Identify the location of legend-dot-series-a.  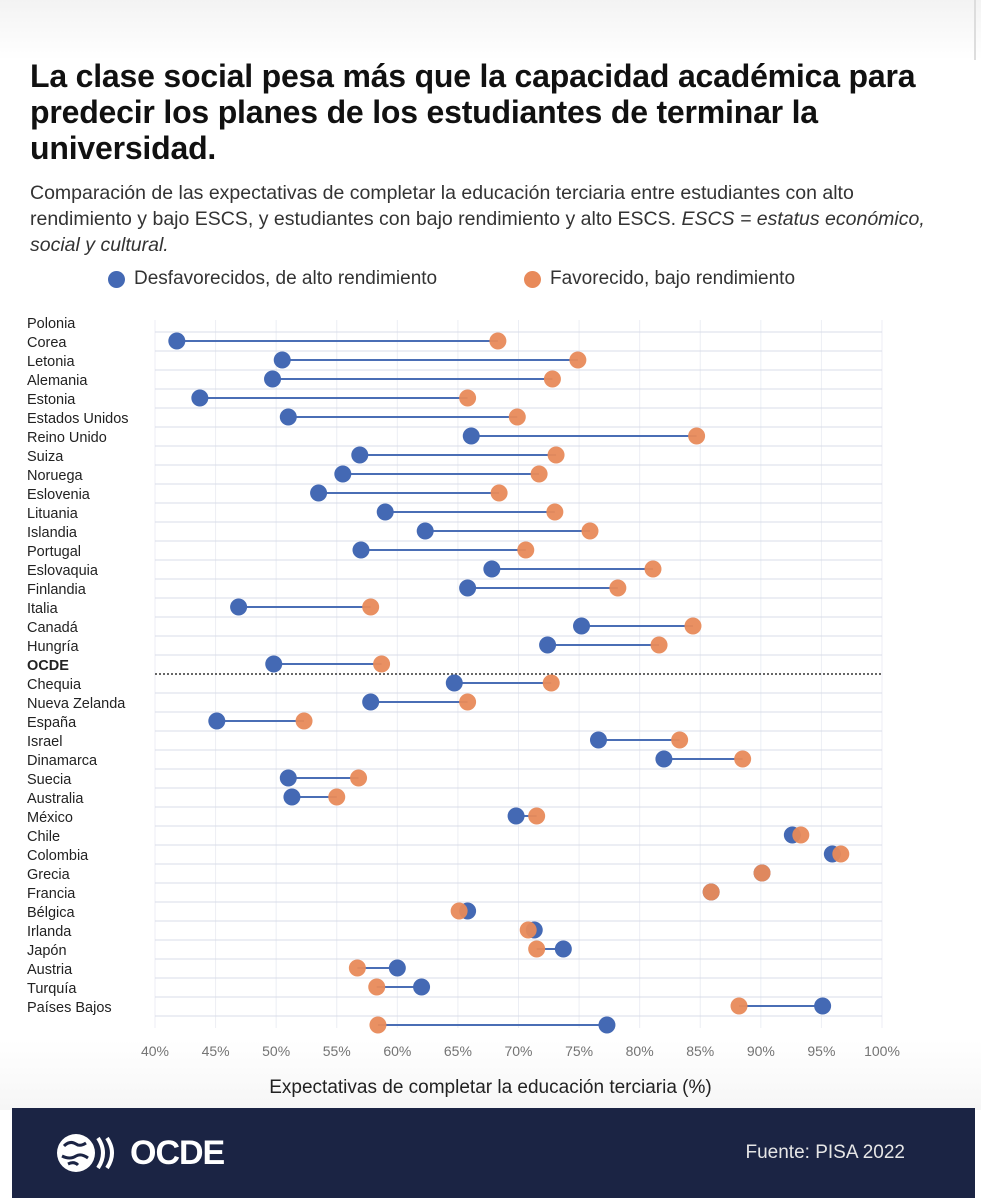
(116, 279).